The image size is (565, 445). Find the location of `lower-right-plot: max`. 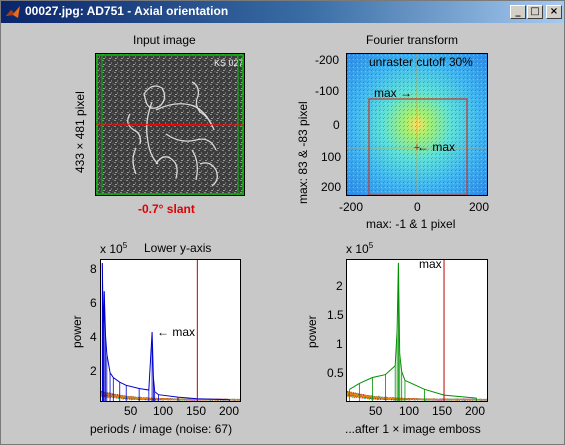

lower-right-plot: max is located at coordinates (417, 329).